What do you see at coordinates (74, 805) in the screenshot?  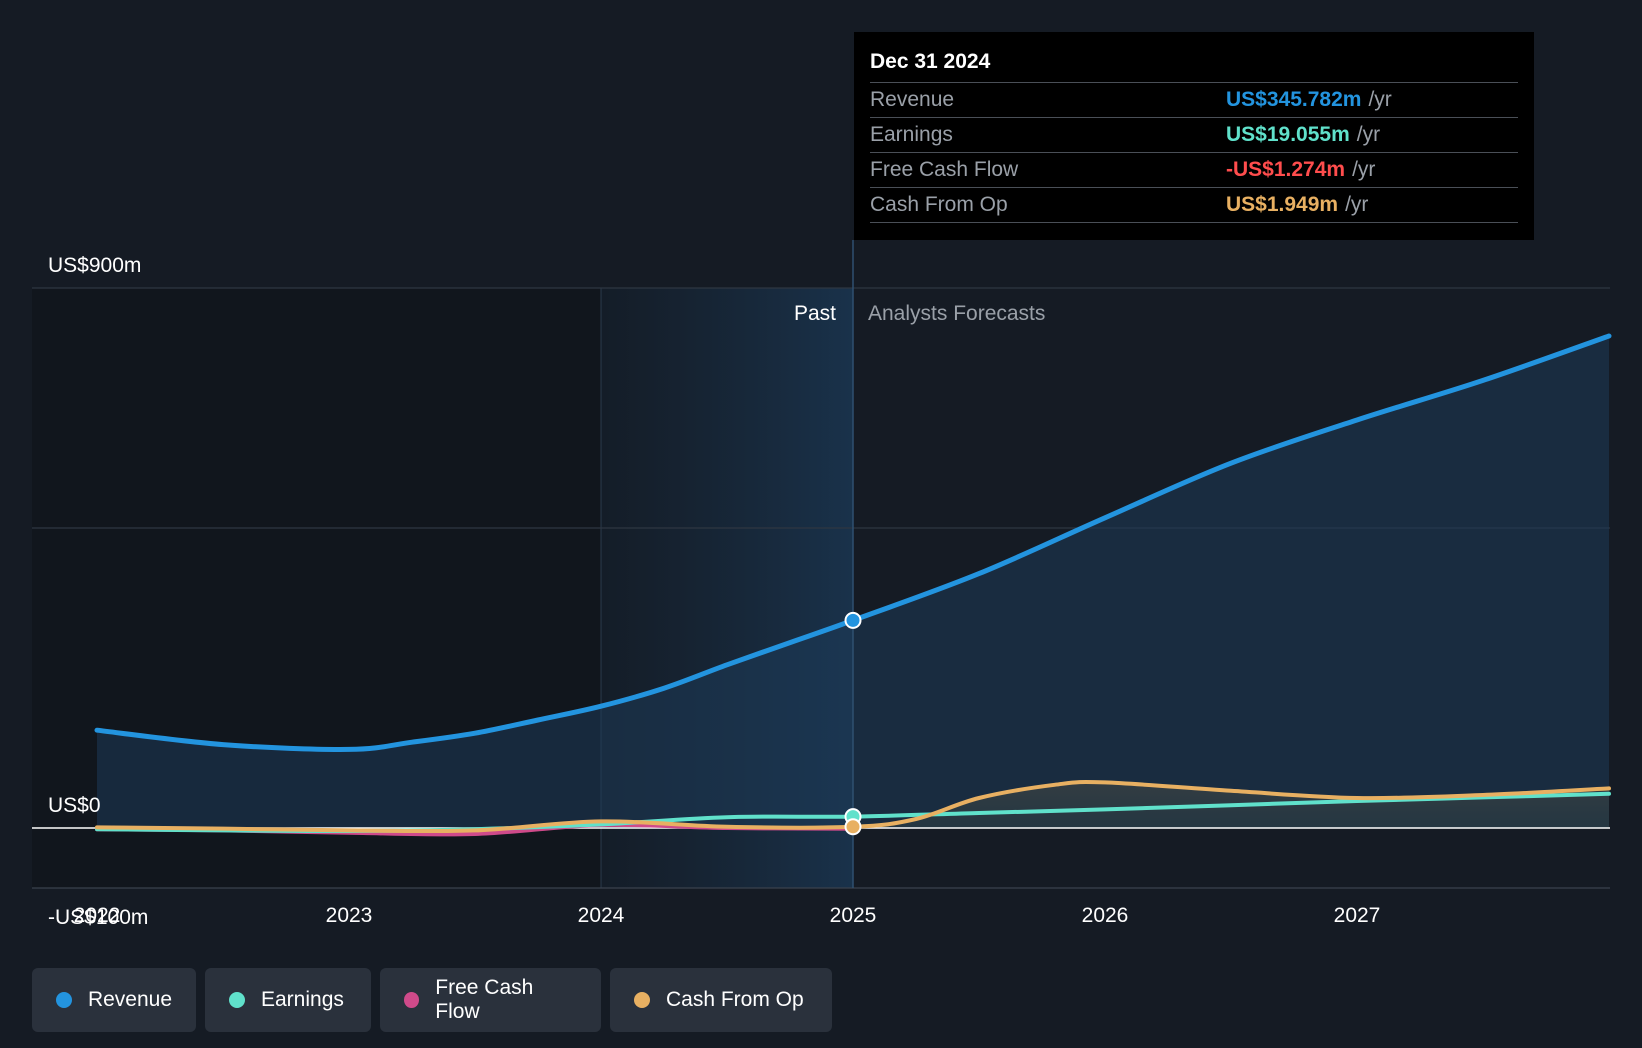 I see `y-tick-label: US$0` at bounding box center [74, 805].